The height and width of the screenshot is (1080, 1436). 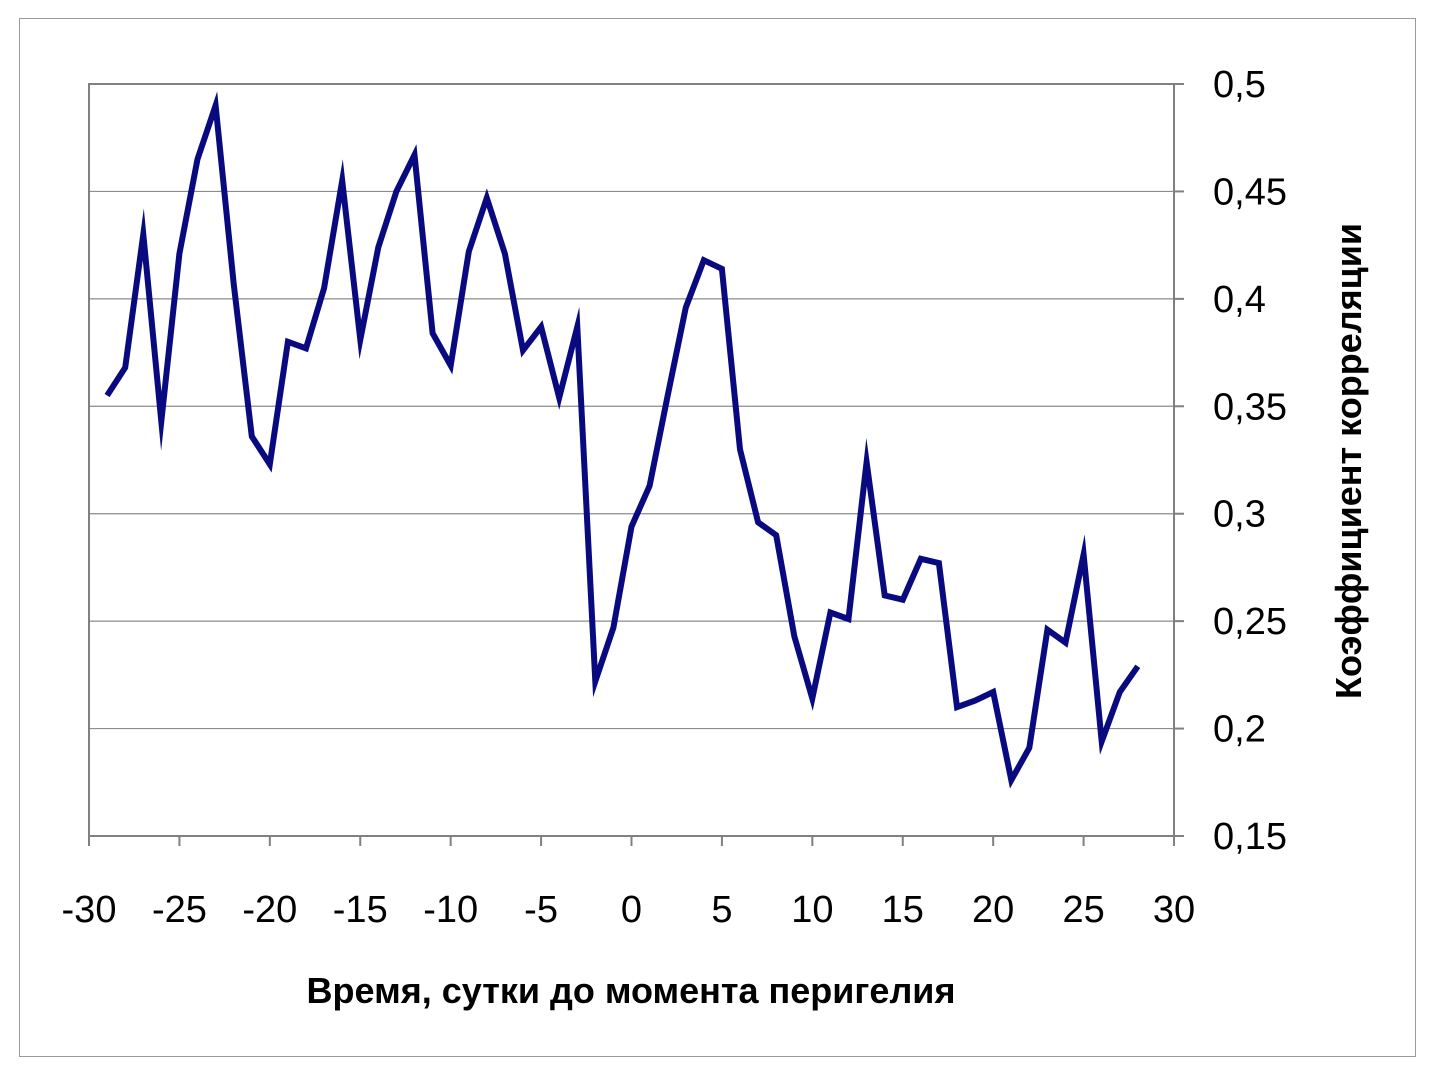 I want to click on y-tick-label: 0,5, so click(x=1239, y=85).